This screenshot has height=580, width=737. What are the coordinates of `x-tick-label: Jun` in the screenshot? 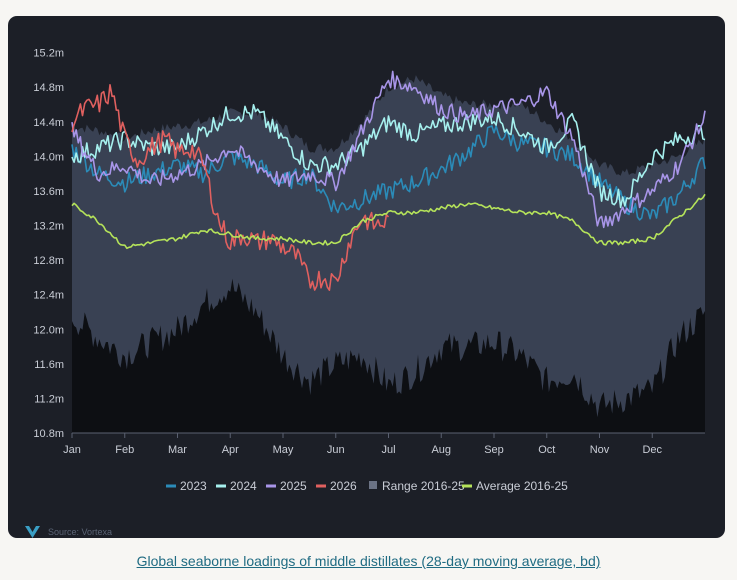 It's located at (336, 450).